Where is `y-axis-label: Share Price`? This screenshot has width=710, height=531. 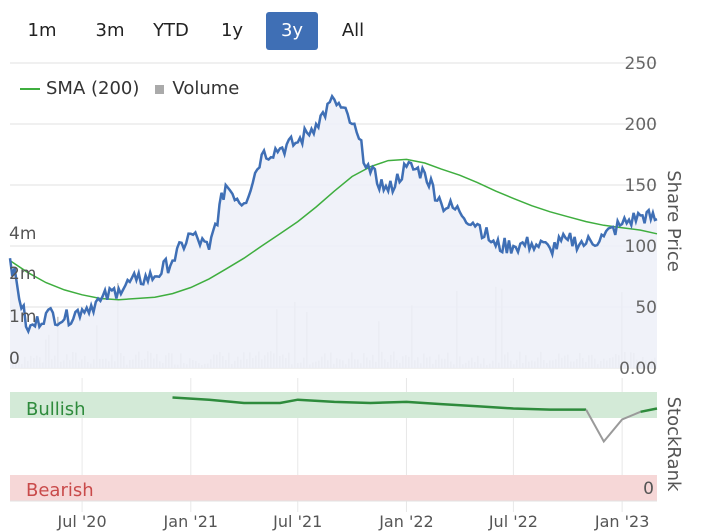 y-axis-label: Share Price is located at coordinates (673, 221).